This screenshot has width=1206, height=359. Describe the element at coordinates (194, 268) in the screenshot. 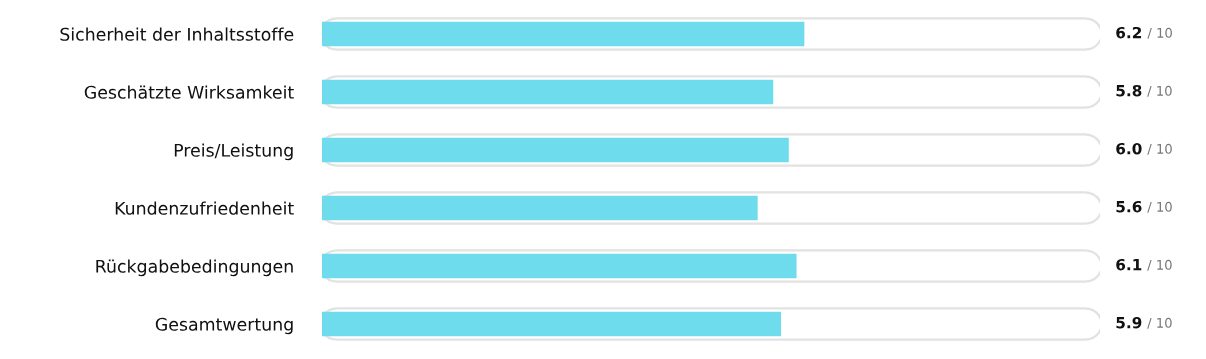

I see `y-tick-label: Rückgabebedingungen` at that location.